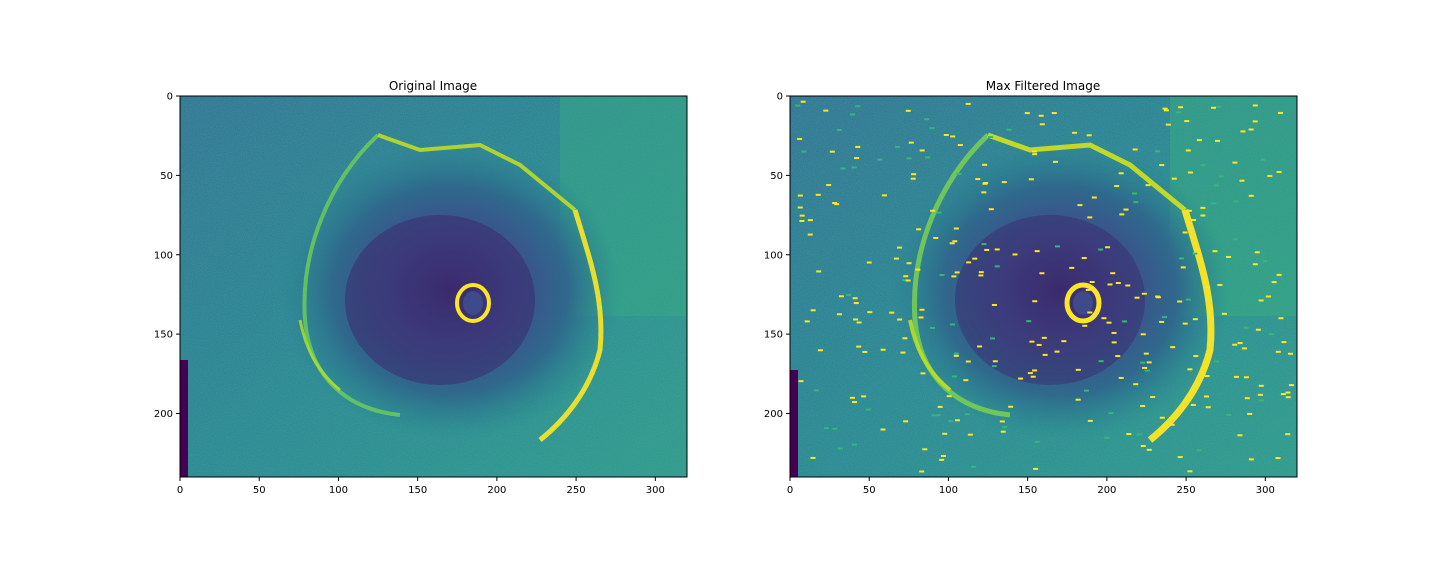 The height and width of the screenshot is (576, 1440). I want to click on y-ticks: 0 50 100 150 200, so click(777, 256).